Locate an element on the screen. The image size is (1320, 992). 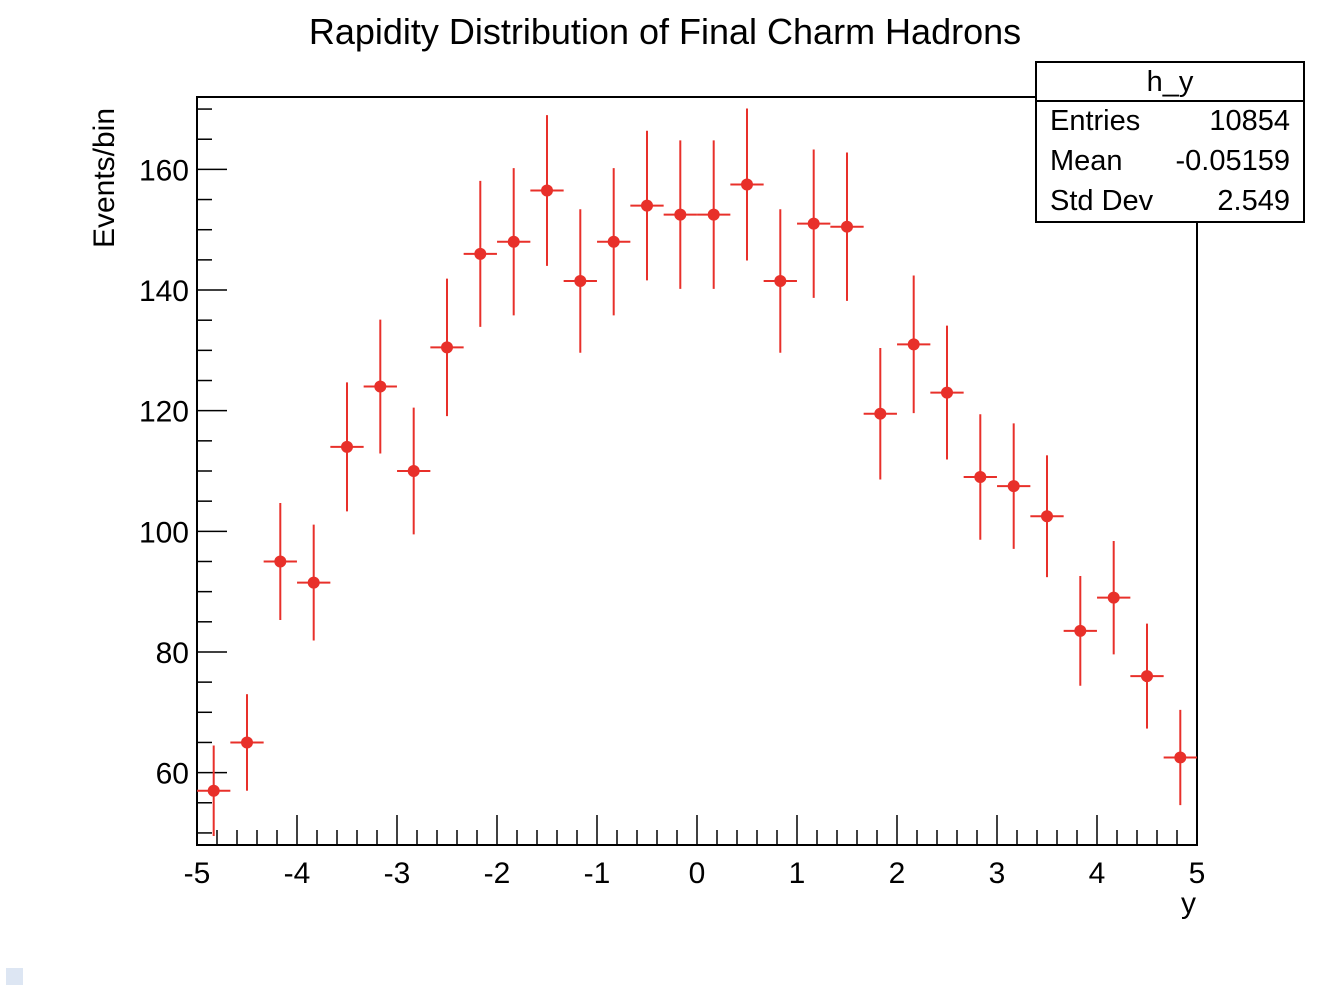
x-tick-label: 2 is located at coordinates (897, 873).